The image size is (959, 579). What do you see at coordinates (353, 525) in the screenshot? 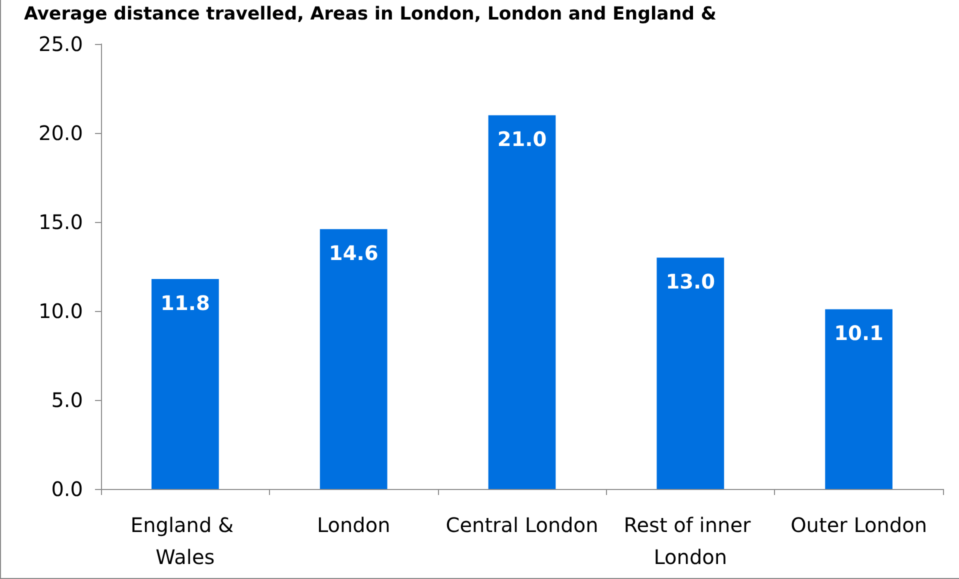
I see `x-tick-label: London` at bounding box center [353, 525].